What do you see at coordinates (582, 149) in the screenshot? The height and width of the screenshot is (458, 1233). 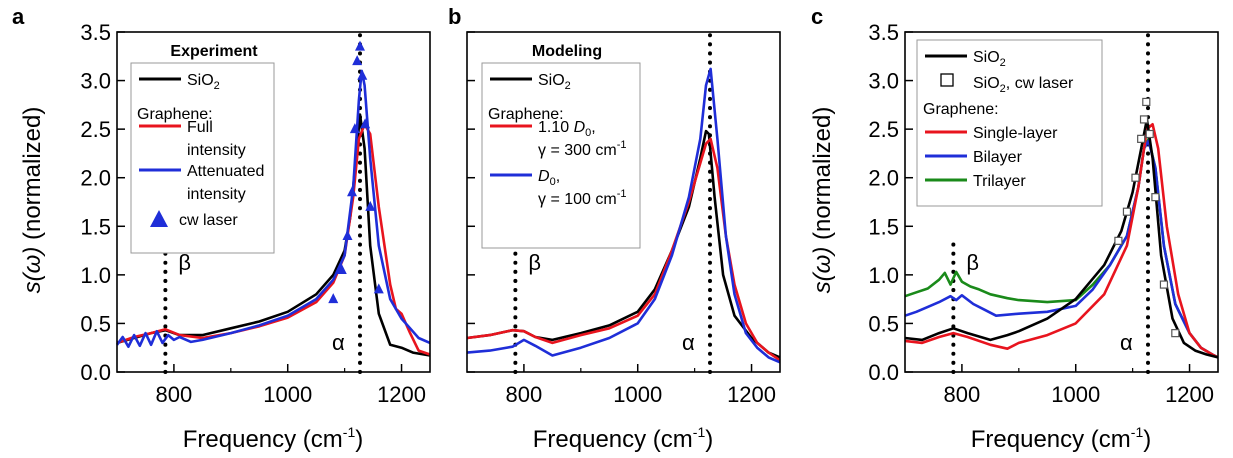 I see `legend-label-b-3: γ = 300 cm-1` at bounding box center [582, 149].